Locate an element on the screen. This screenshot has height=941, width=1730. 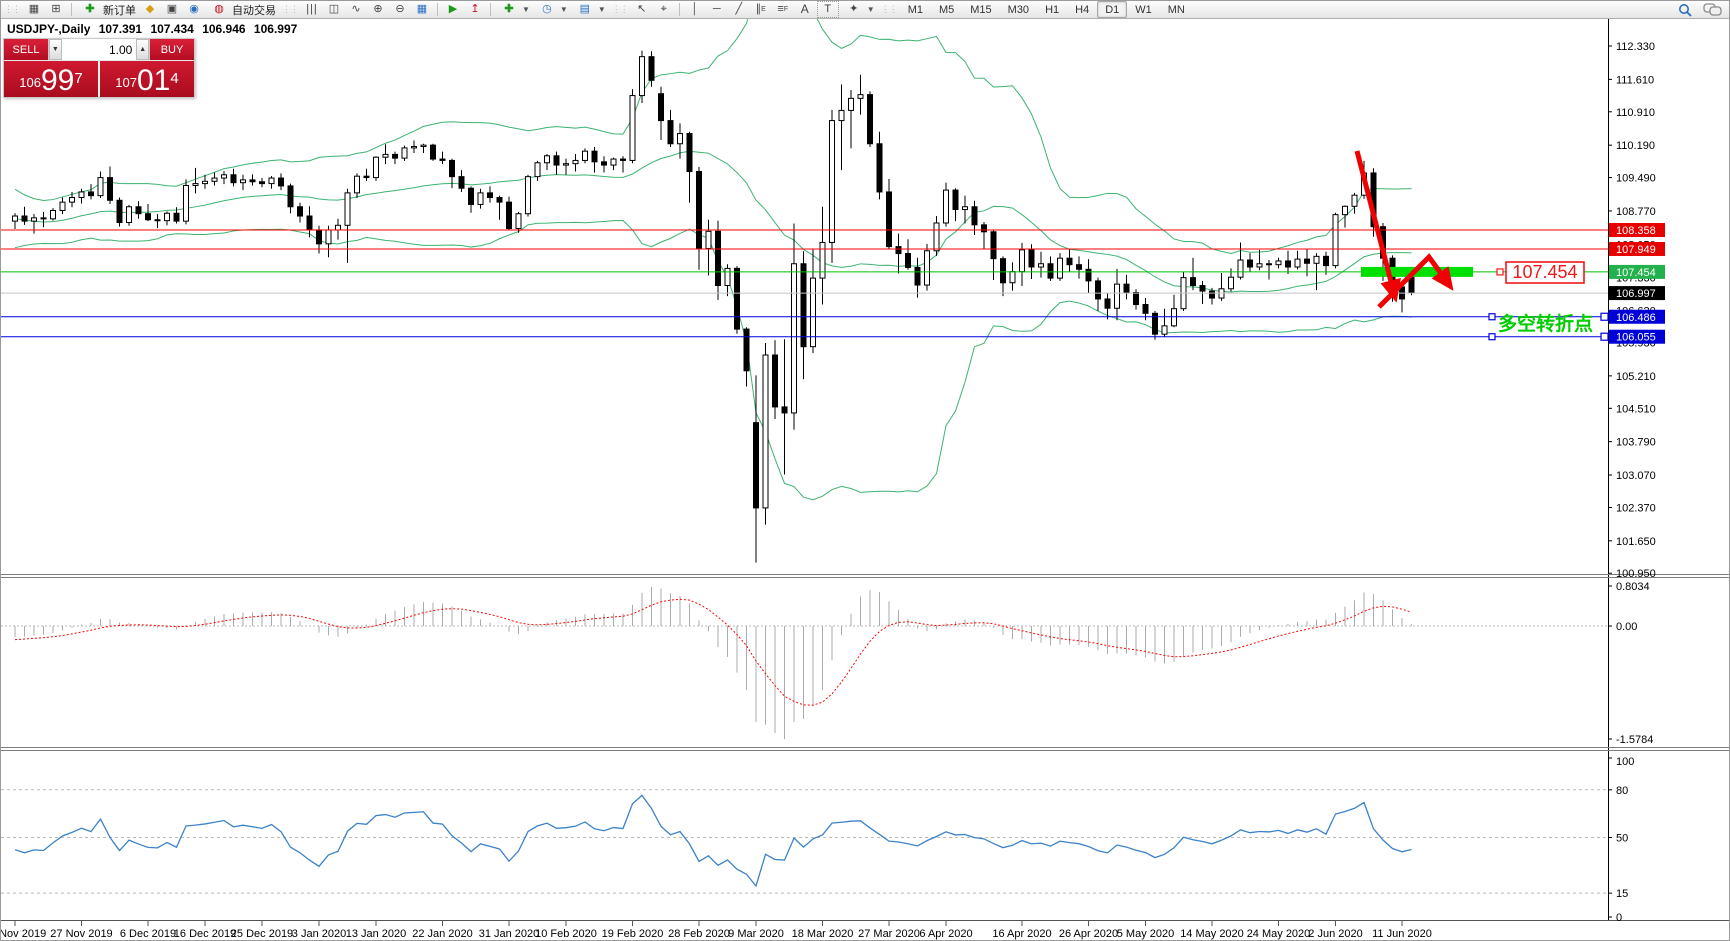
time-axis-label: 24 May 2020 is located at coordinates (1279, 934).